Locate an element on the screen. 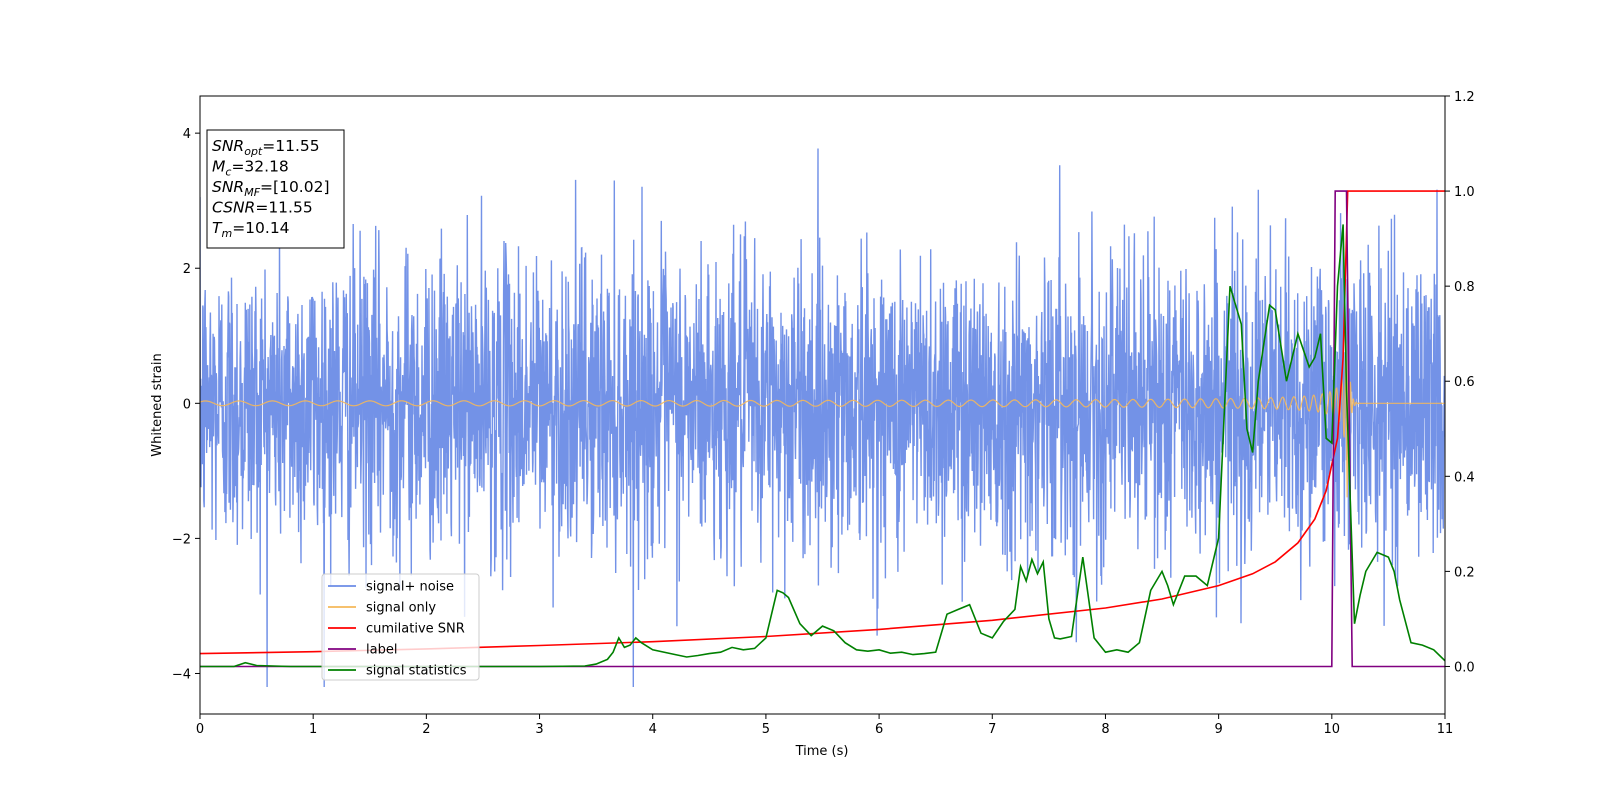  y2-tick-label: 0.2 is located at coordinates (1464, 572).